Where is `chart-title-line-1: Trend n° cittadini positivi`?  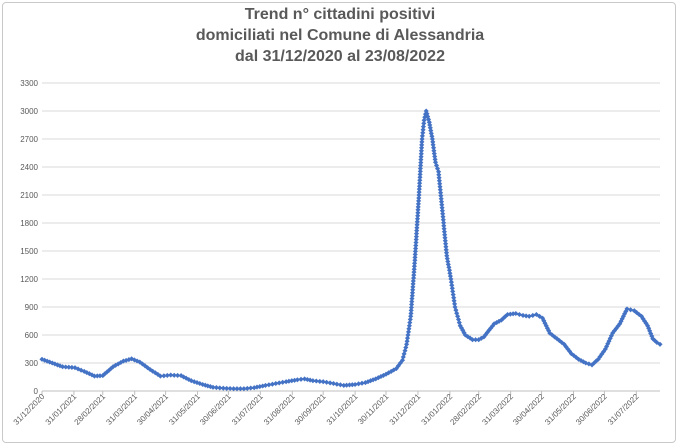 chart-title-line-1: Trend n° cittadini positivi is located at coordinates (340, 14).